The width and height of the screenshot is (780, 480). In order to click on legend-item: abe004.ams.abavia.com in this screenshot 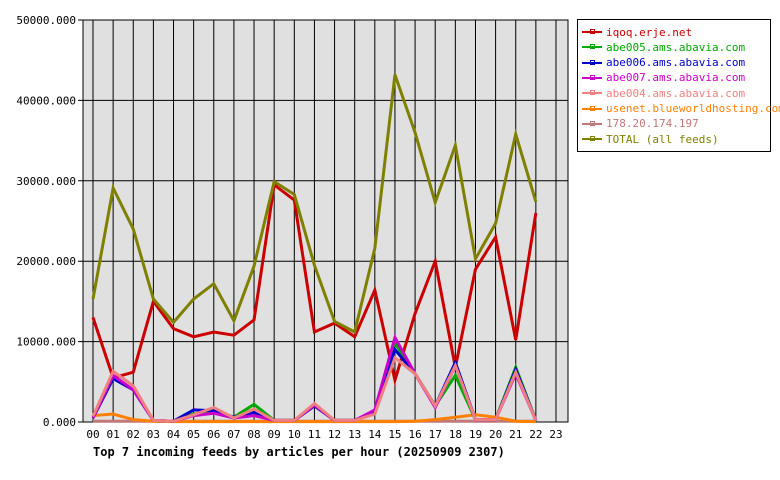, I will do `click(663, 93)`.